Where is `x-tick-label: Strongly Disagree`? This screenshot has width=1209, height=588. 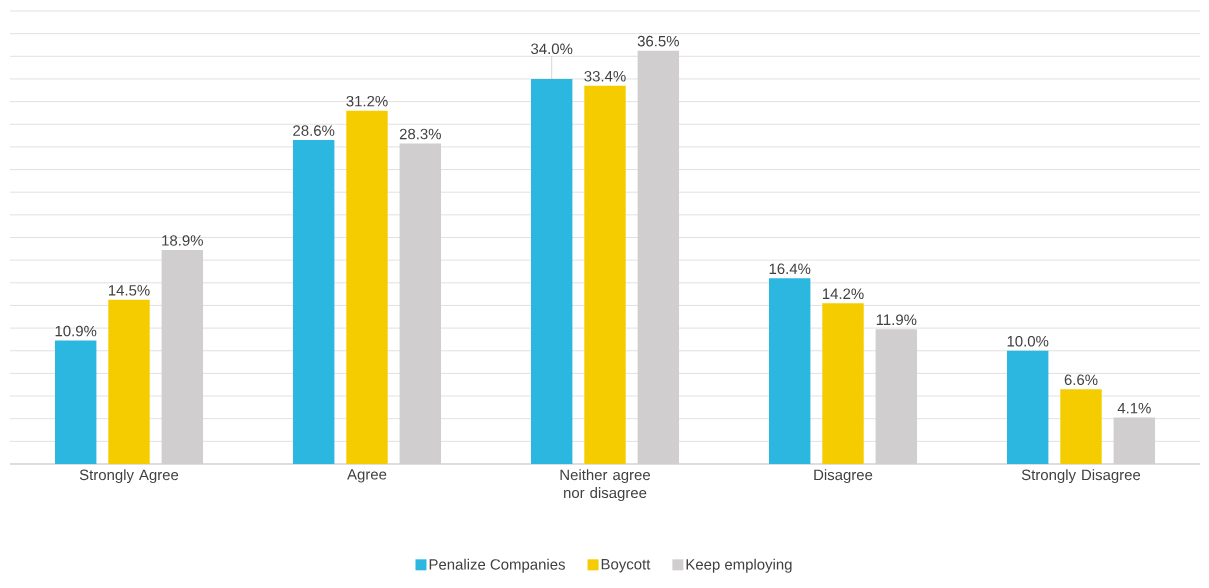 x-tick-label: Strongly Disagree is located at coordinates (1081, 476).